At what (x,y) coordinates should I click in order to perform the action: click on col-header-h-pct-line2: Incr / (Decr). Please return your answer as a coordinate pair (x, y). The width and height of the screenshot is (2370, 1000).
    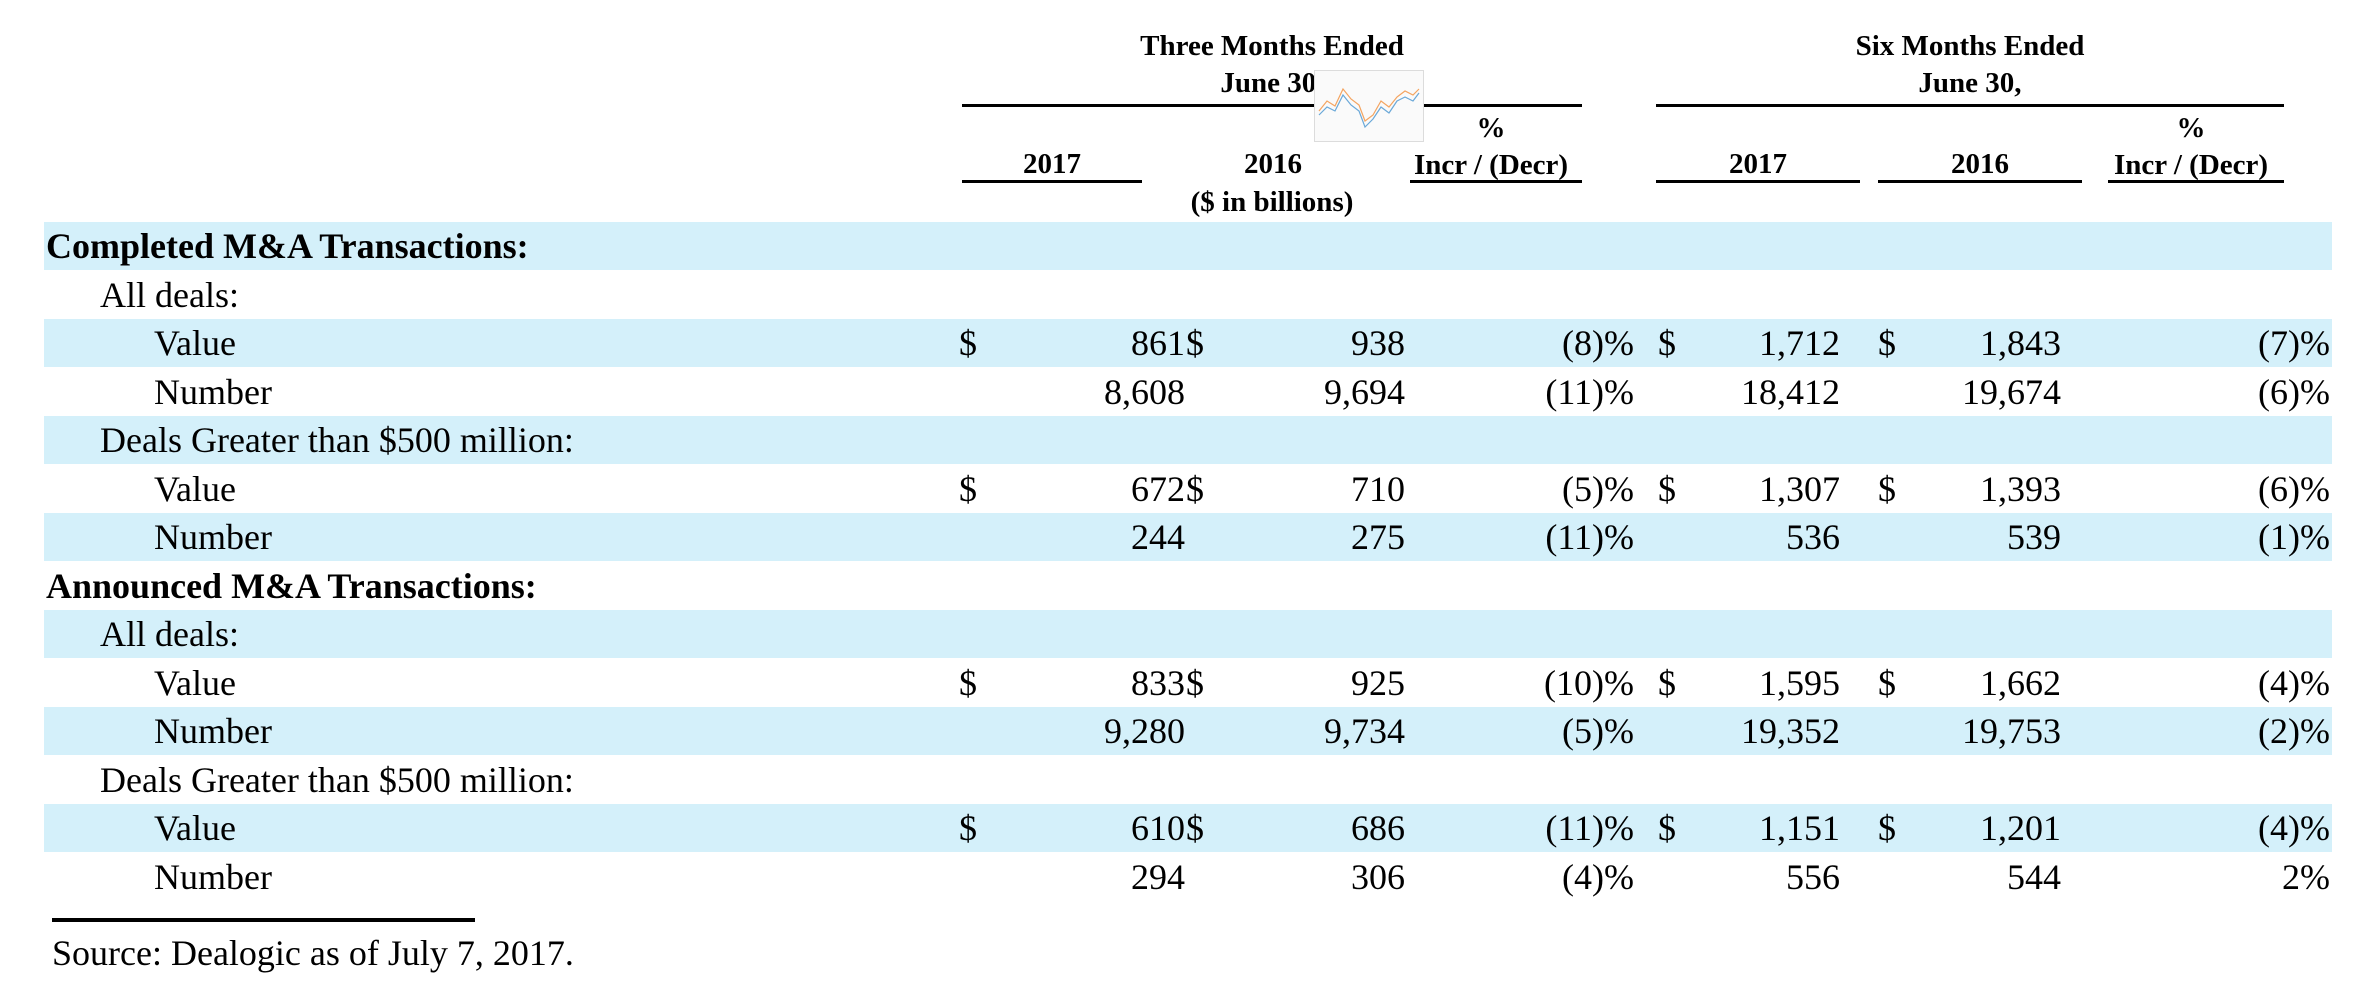
    Looking at the image, I should click on (2191, 165).